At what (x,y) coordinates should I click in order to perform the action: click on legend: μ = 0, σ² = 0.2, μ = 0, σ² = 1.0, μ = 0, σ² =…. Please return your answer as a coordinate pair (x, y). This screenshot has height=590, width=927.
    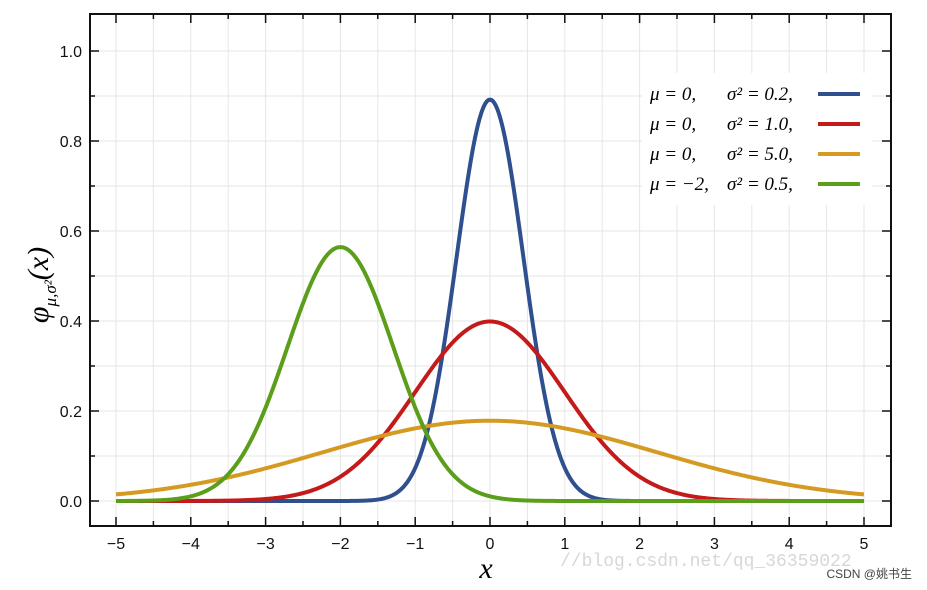
    Looking at the image, I should click on (757, 139).